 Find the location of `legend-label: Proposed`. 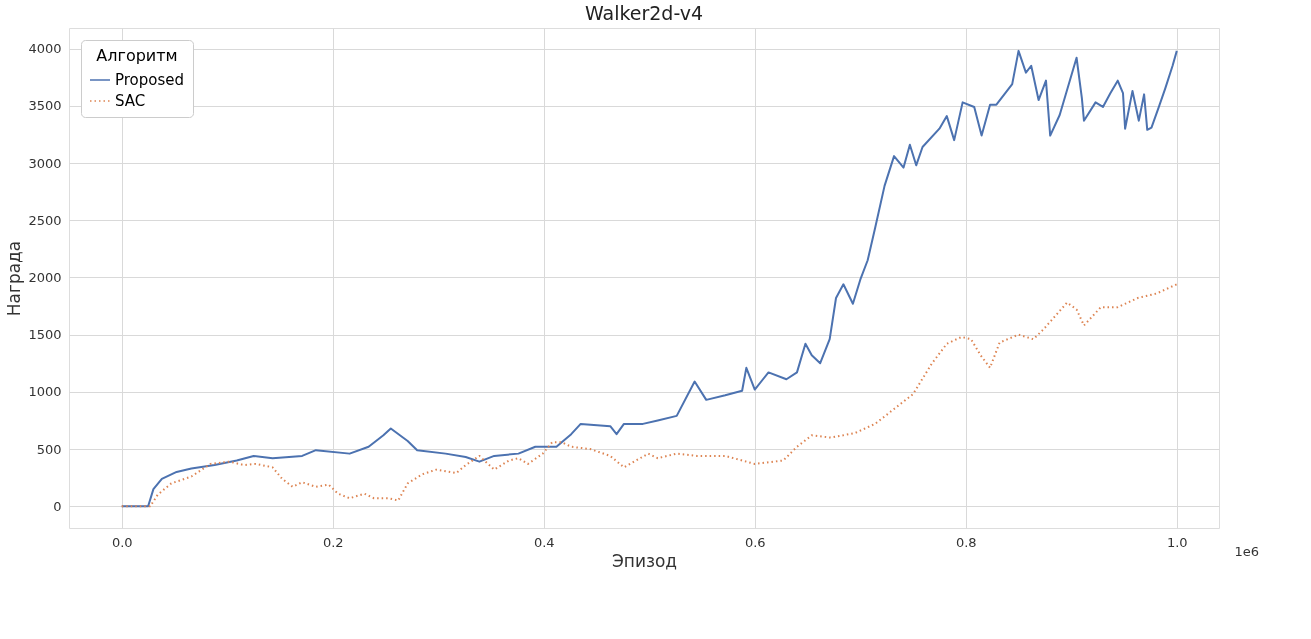

legend-label: Proposed is located at coordinates (150, 80).